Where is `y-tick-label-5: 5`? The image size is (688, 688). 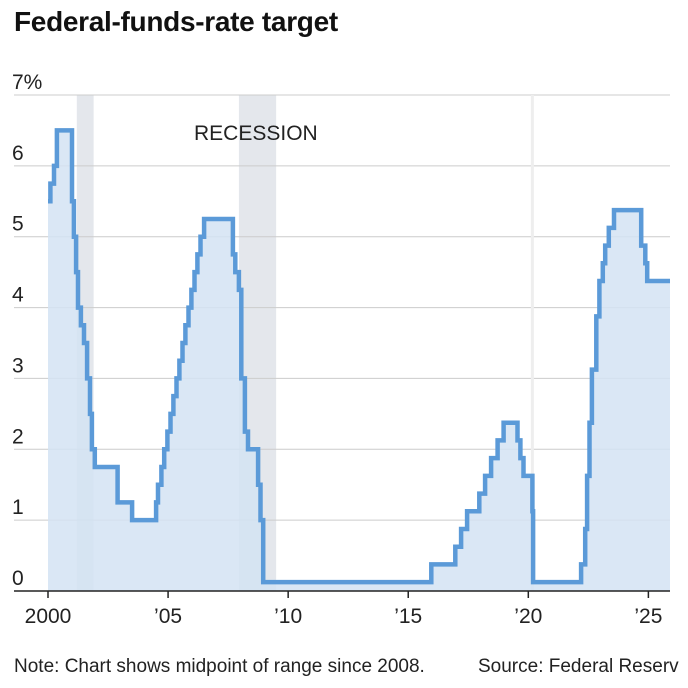
y-tick-label-5: 5 is located at coordinates (18, 224).